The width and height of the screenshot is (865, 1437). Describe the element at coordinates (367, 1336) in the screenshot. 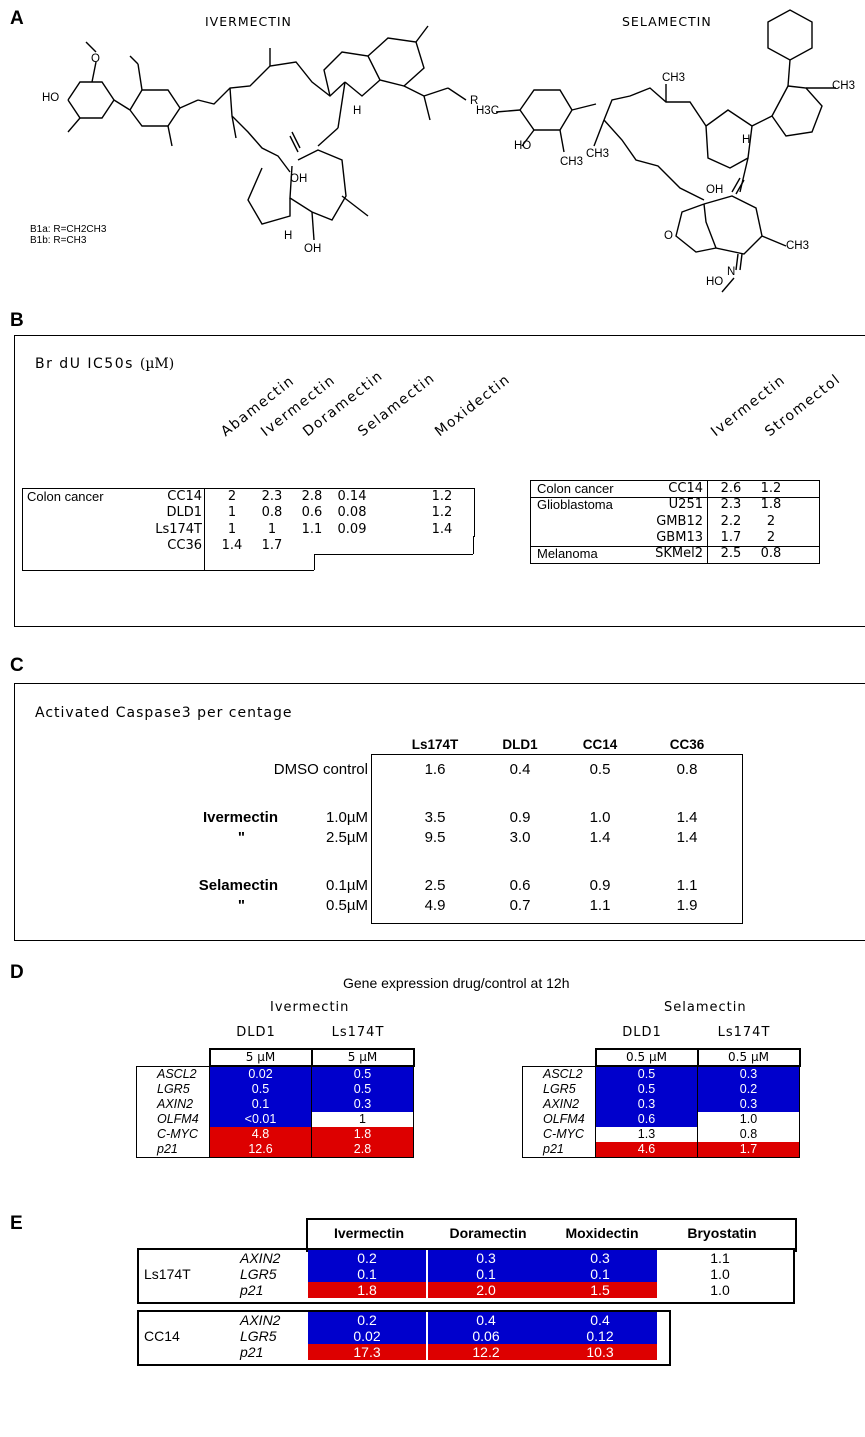

I see `expression-cell: 0.02` at that location.